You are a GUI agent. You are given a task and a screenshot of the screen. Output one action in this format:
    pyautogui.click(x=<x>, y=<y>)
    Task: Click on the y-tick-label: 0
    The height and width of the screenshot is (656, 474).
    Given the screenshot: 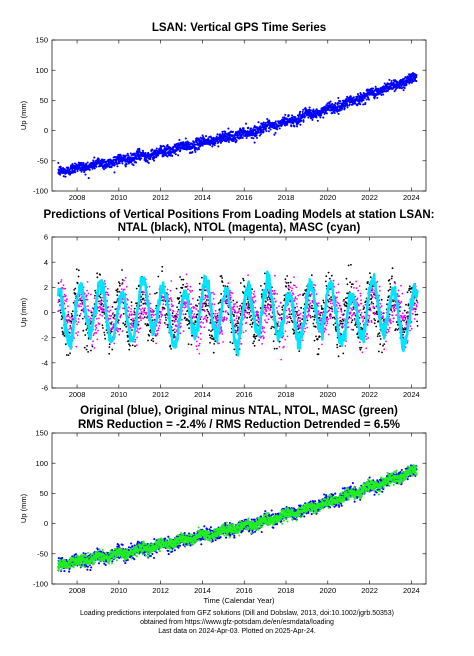 What is the action you would take?
    pyautogui.click(x=46, y=130)
    